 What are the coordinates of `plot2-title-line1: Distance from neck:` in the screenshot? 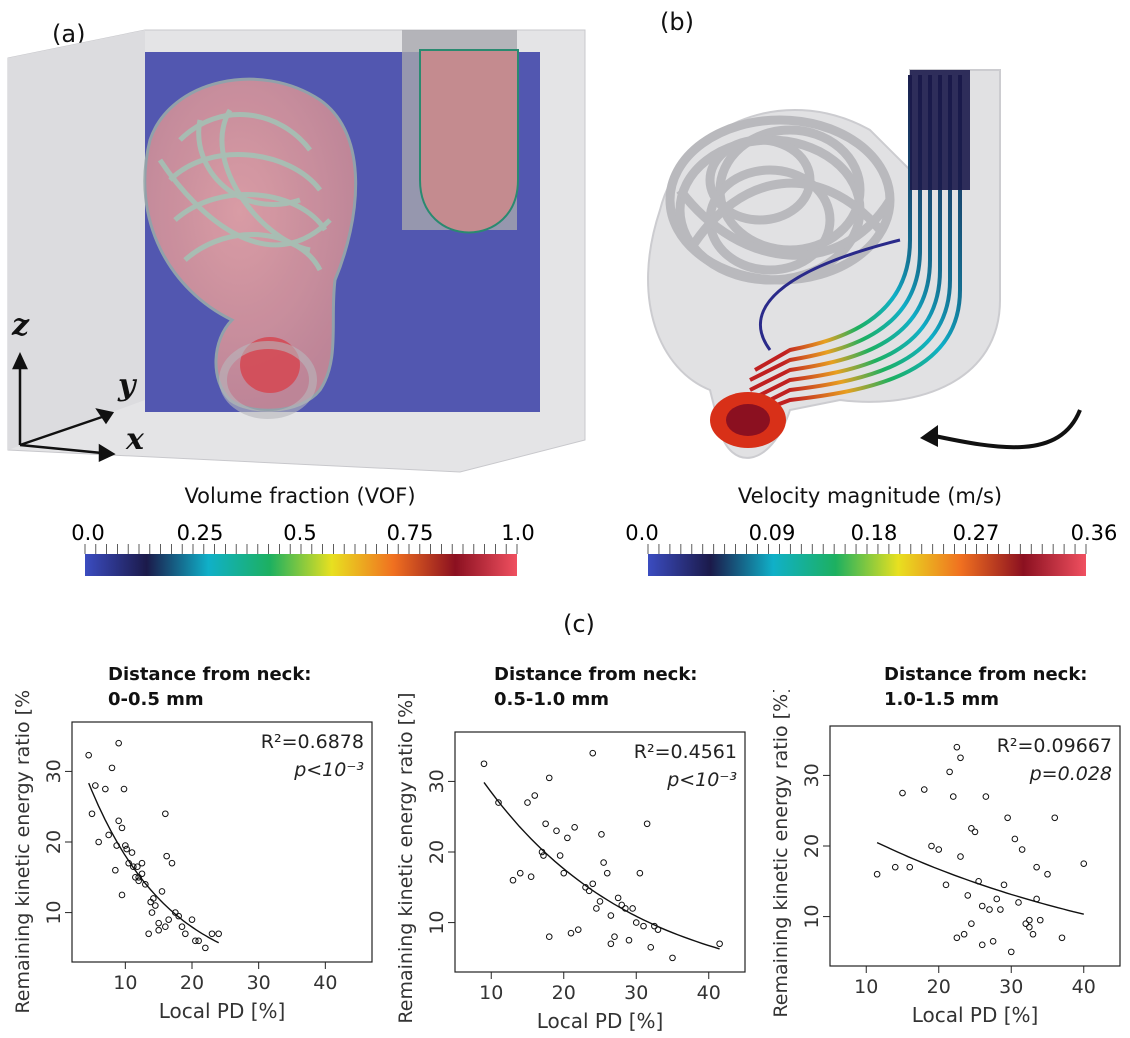 It's located at (596, 674).